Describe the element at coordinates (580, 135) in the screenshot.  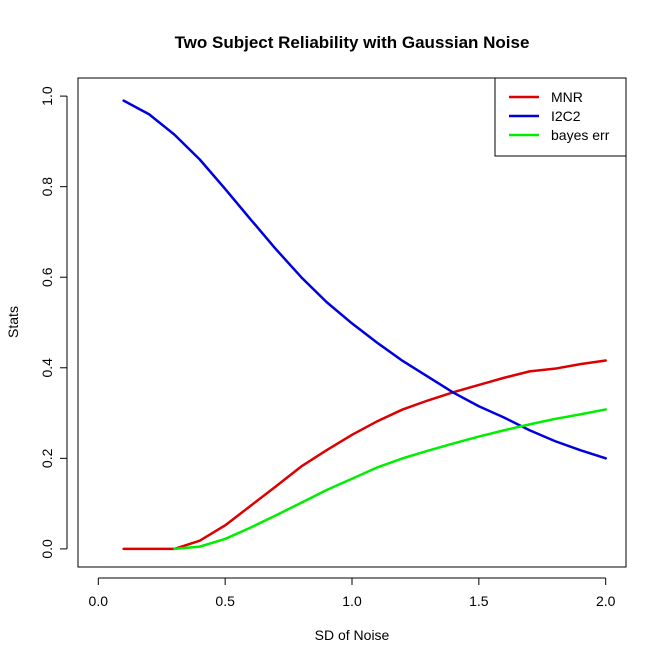
I see `legend-label-bayes-err: bayes err` at that location.